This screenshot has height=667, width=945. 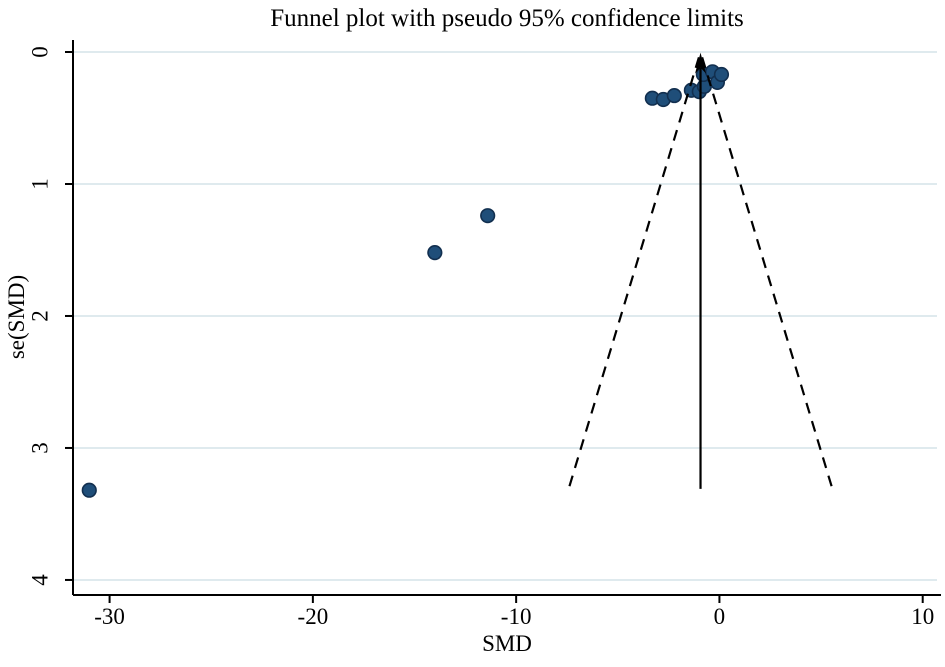 I want to click on pseudo-ci-right-line, so click(x=767, y=273).